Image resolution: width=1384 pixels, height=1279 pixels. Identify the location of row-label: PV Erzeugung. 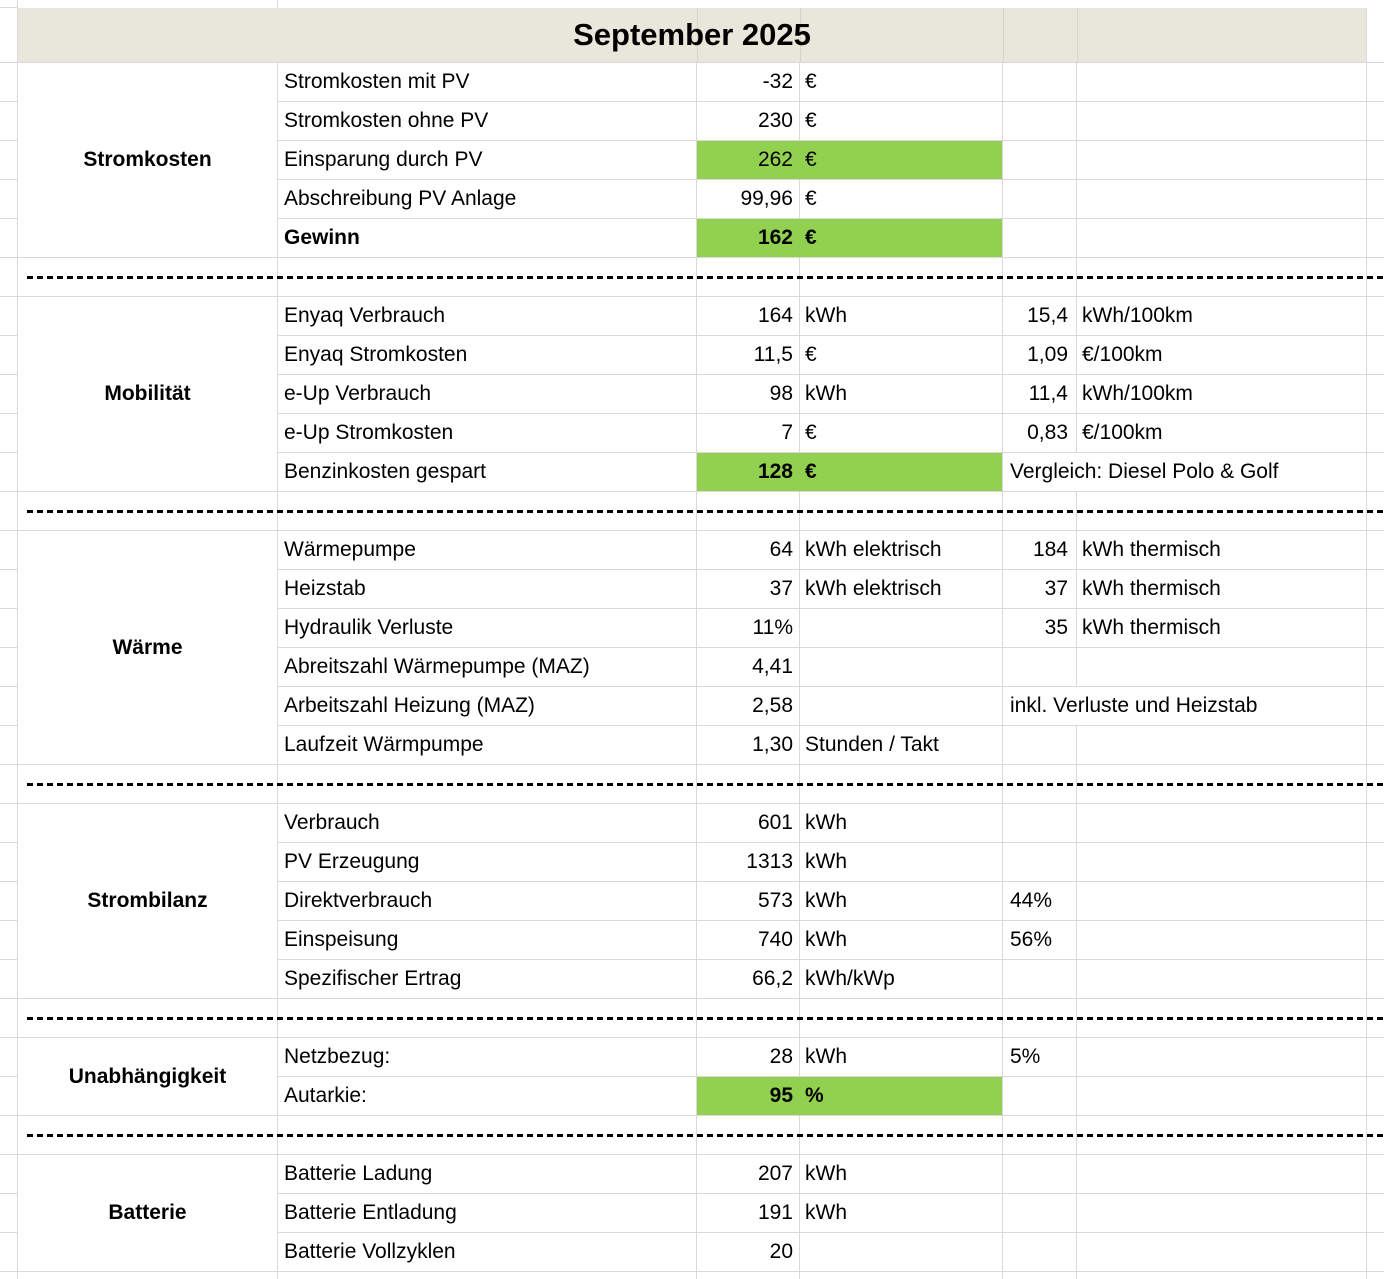
(487, 862).